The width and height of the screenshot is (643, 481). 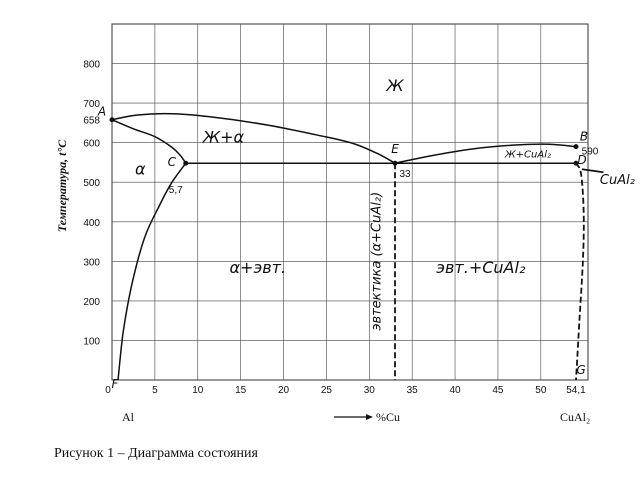 What do you see at coordinates (91, 223) in the screenshot?
I see `y-tick-label: 400` at bounding box center [91, 223].